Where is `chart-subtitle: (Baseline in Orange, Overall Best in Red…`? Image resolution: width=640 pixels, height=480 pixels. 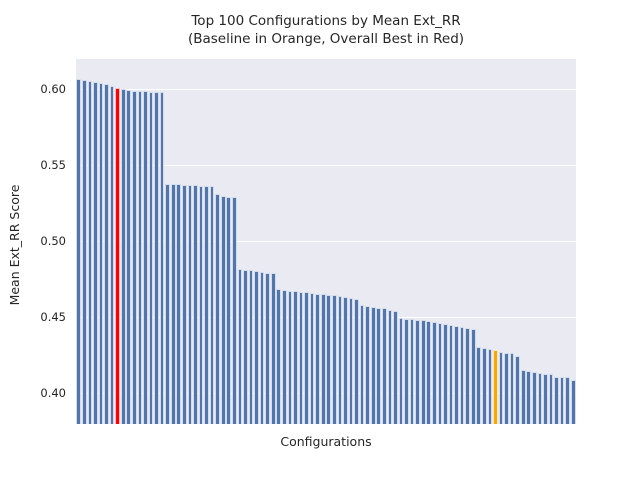
chart-subtitle: (Baseline in Orange, Overall Best in Red… is located at coordinates (326, 39).